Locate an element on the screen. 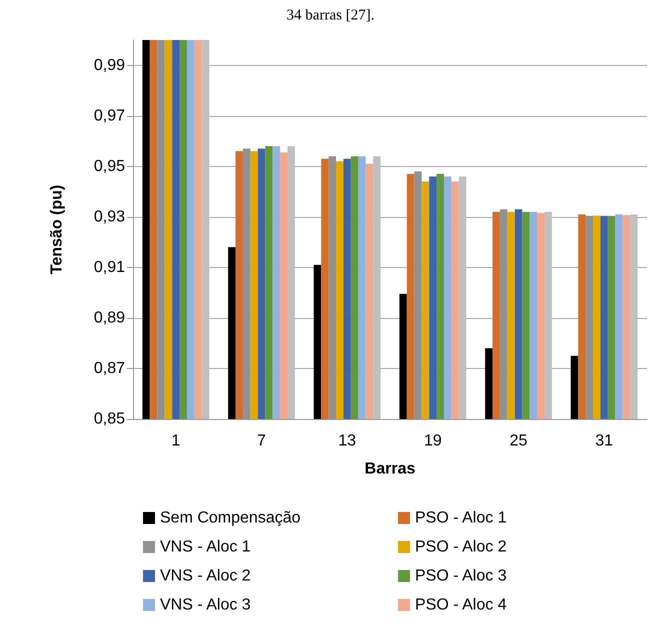 The height and width of the screenshot is (632, 661). legend-label: Sem Compensação is located at coordinates (230, 518).